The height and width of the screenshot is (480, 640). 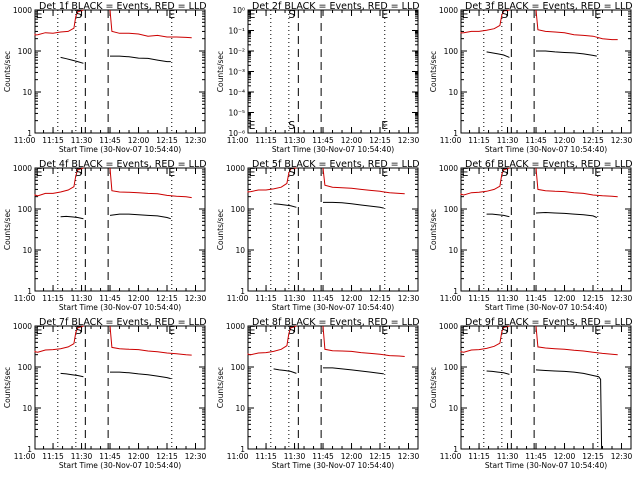 What do you see at coordinates (336, 6) in the screenshot?
I see `panel-title: Det 2f BLACK = Events, RED = LLD` at bounding box center [336, 6].